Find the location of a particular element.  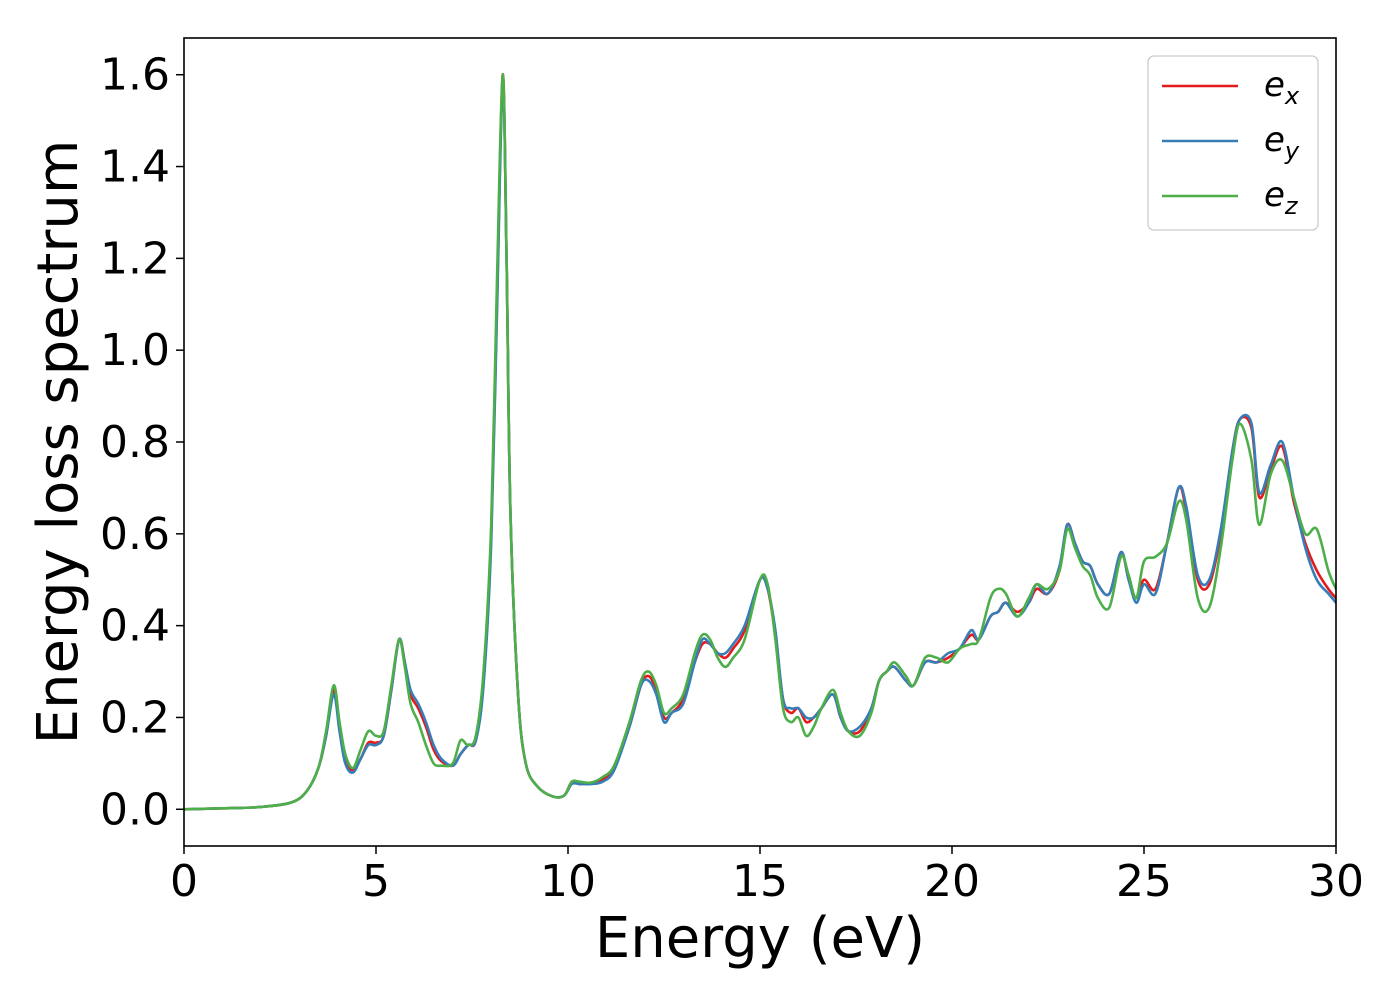

x-tick-label: 0 is located at coordinates (184, 881).